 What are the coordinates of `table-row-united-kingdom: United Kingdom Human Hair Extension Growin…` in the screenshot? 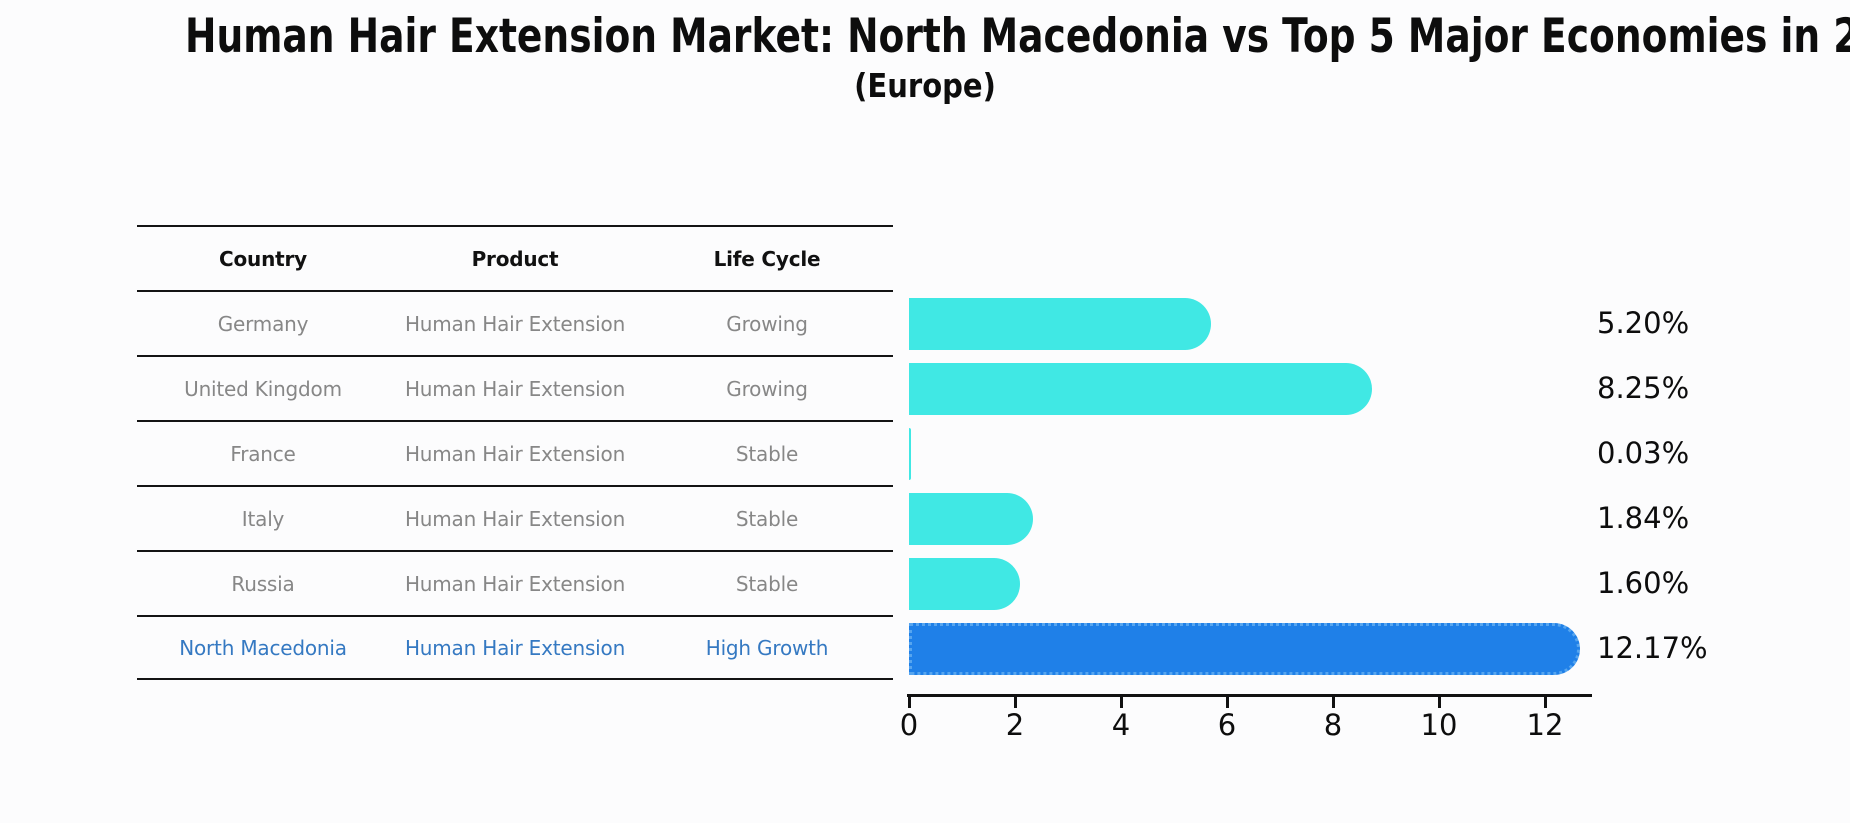 It's located at (515, 387).